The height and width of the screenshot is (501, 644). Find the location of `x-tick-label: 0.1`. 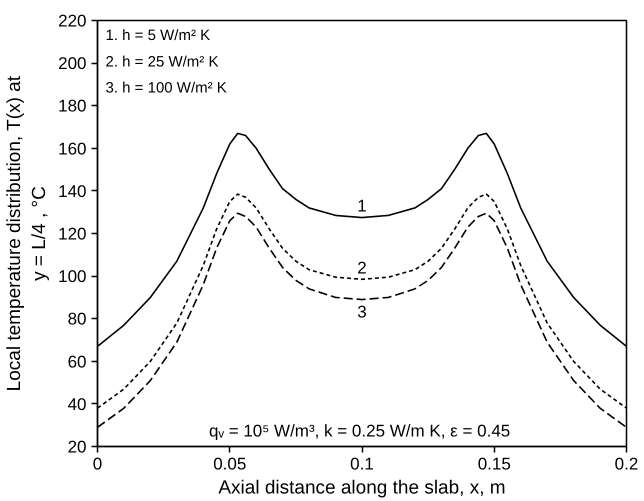

x-tick-label: 0.1 is located at coordinates (362, 464).